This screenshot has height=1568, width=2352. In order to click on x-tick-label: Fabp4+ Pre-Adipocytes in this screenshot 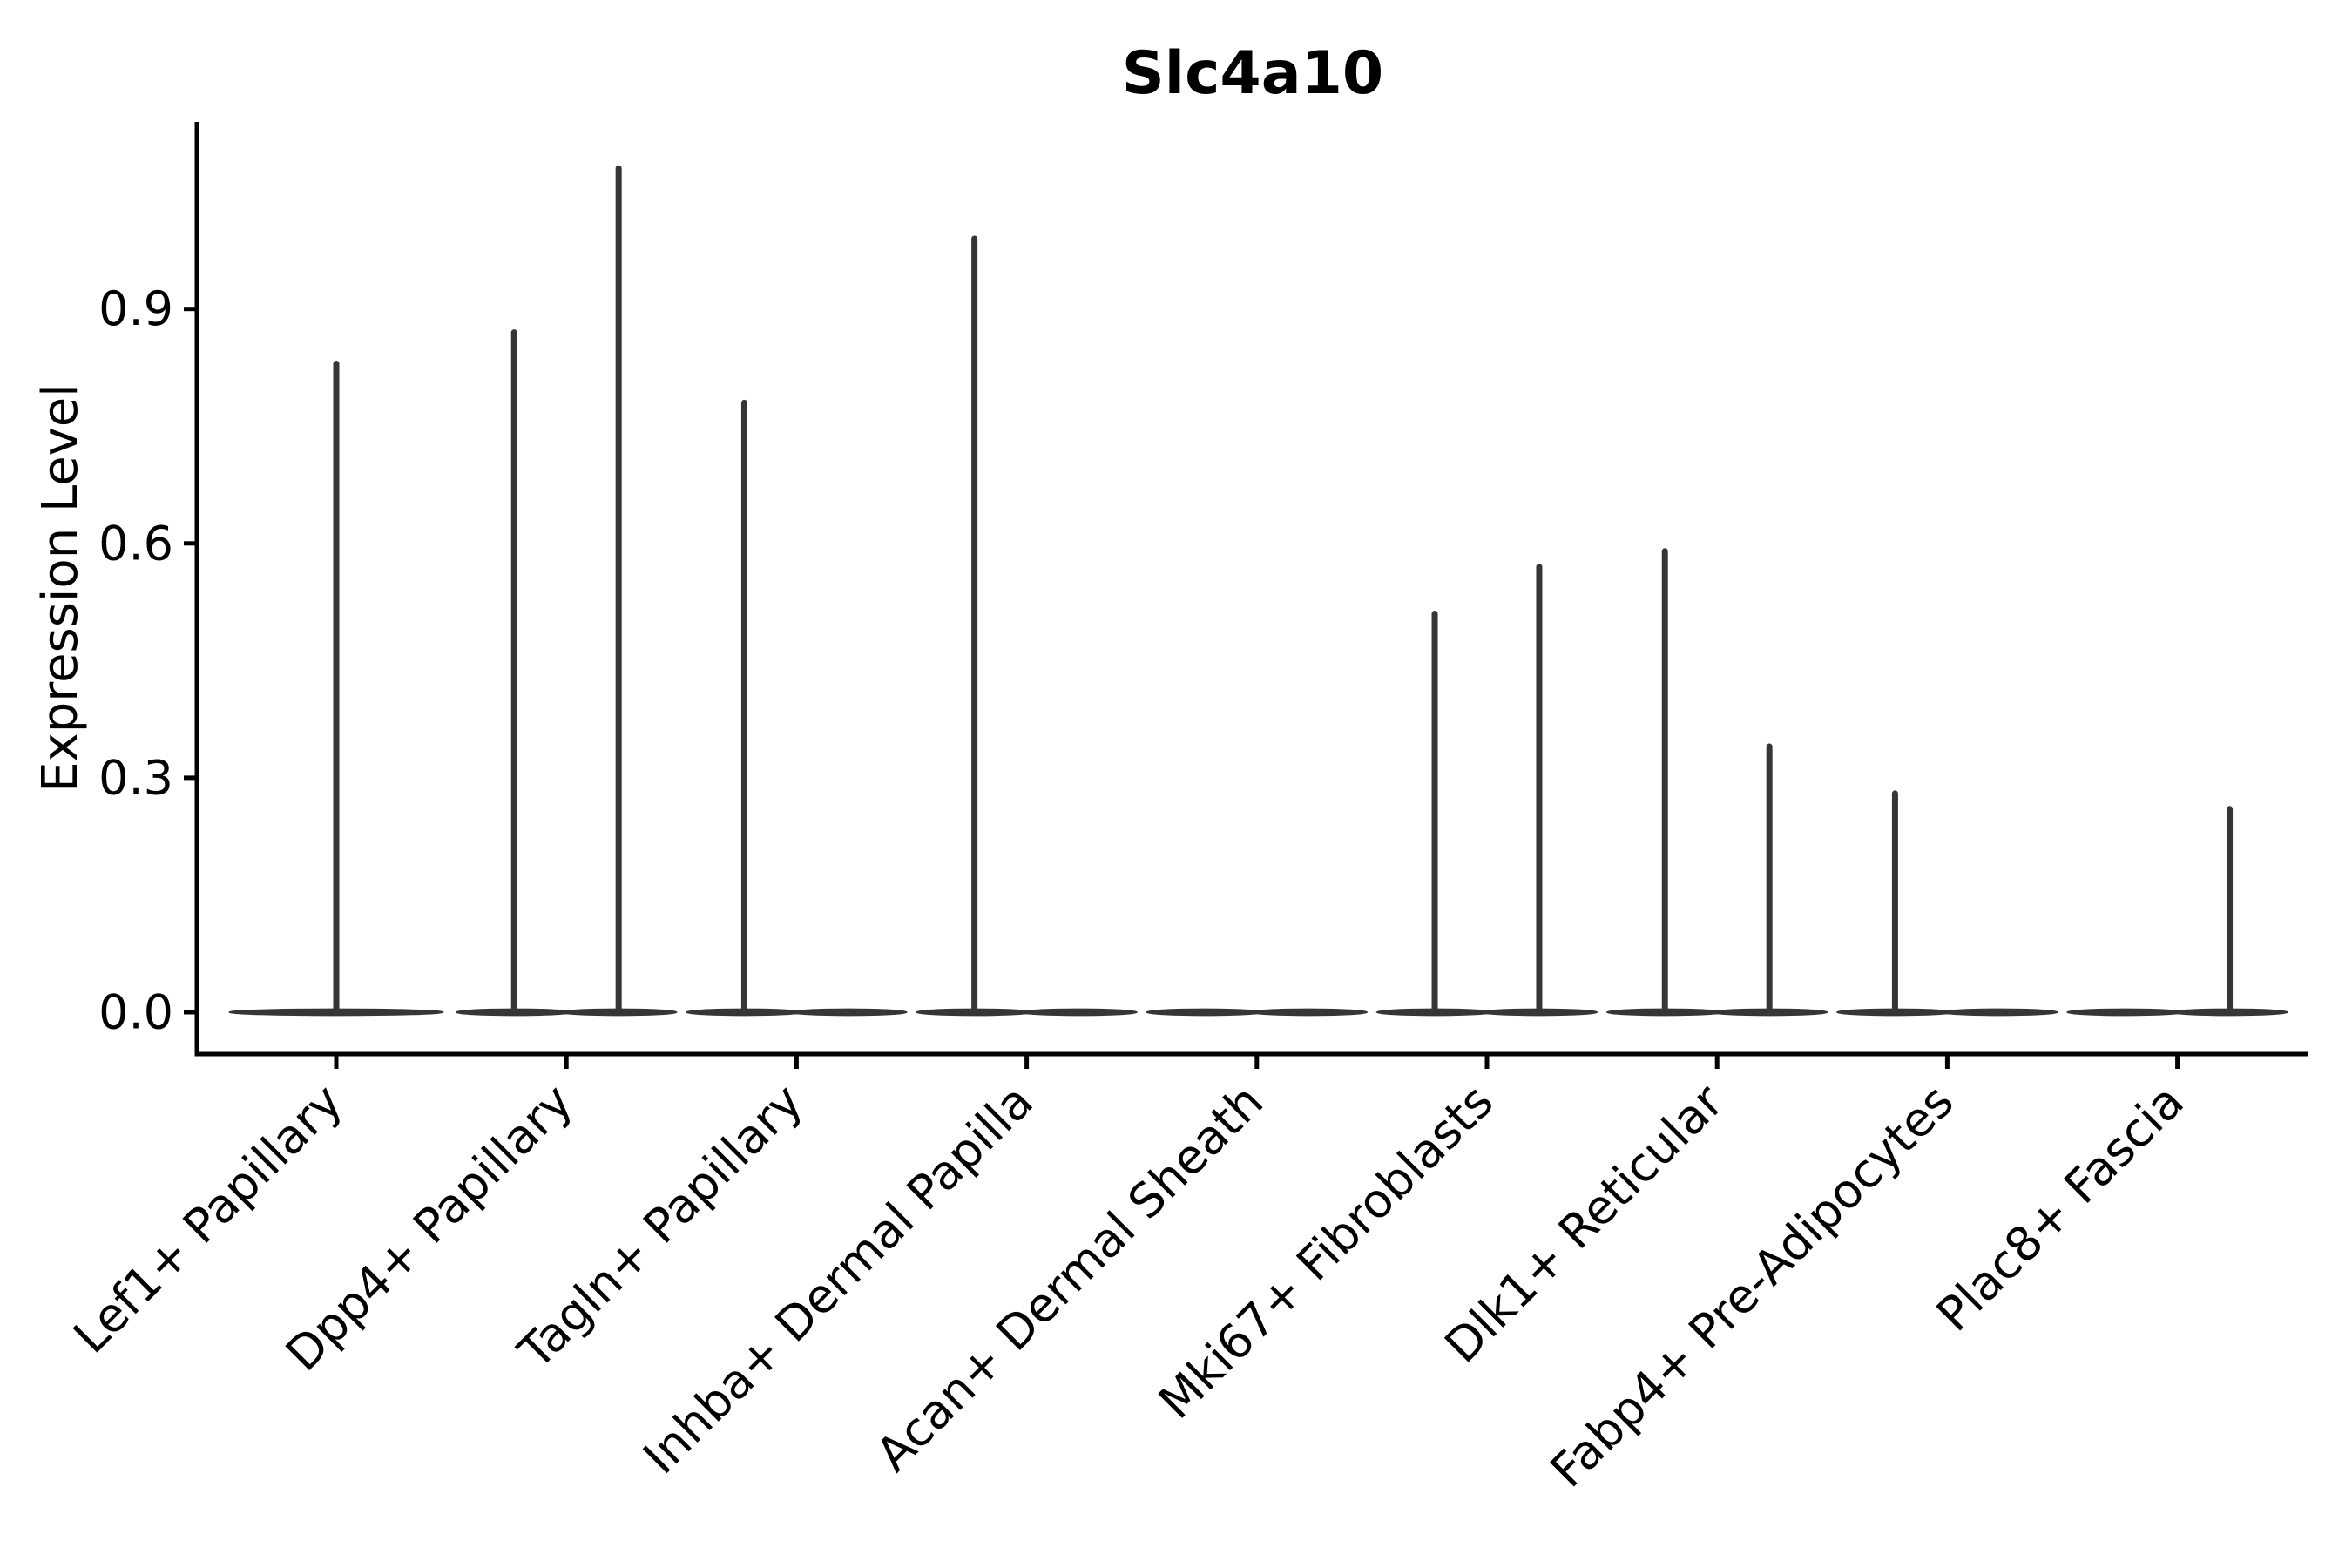, I will do `click(1752, 1286)`.